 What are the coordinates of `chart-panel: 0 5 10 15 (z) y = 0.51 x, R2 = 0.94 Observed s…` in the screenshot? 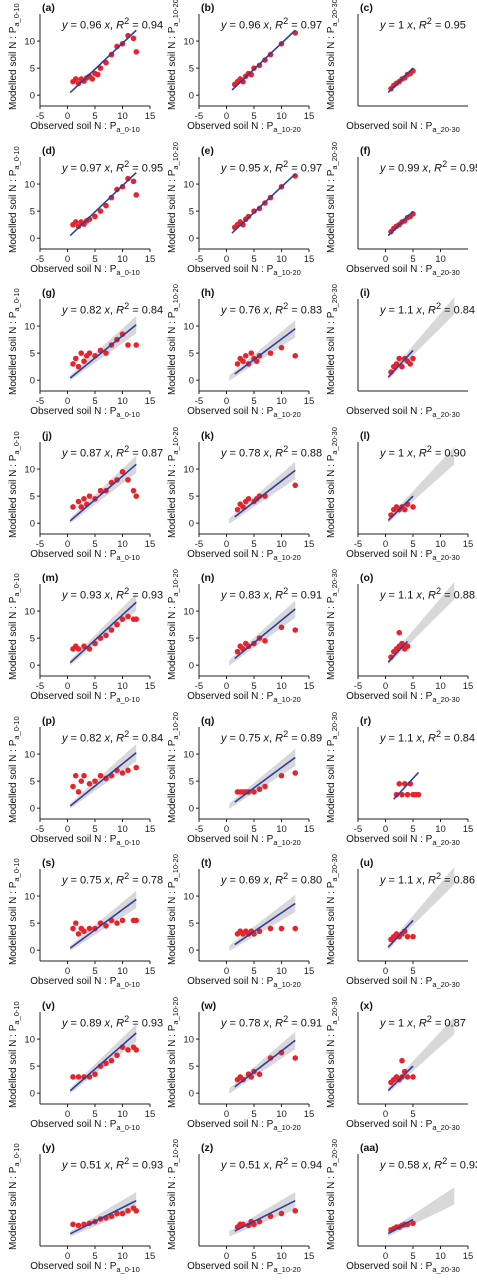 It's located at (240, 1210).